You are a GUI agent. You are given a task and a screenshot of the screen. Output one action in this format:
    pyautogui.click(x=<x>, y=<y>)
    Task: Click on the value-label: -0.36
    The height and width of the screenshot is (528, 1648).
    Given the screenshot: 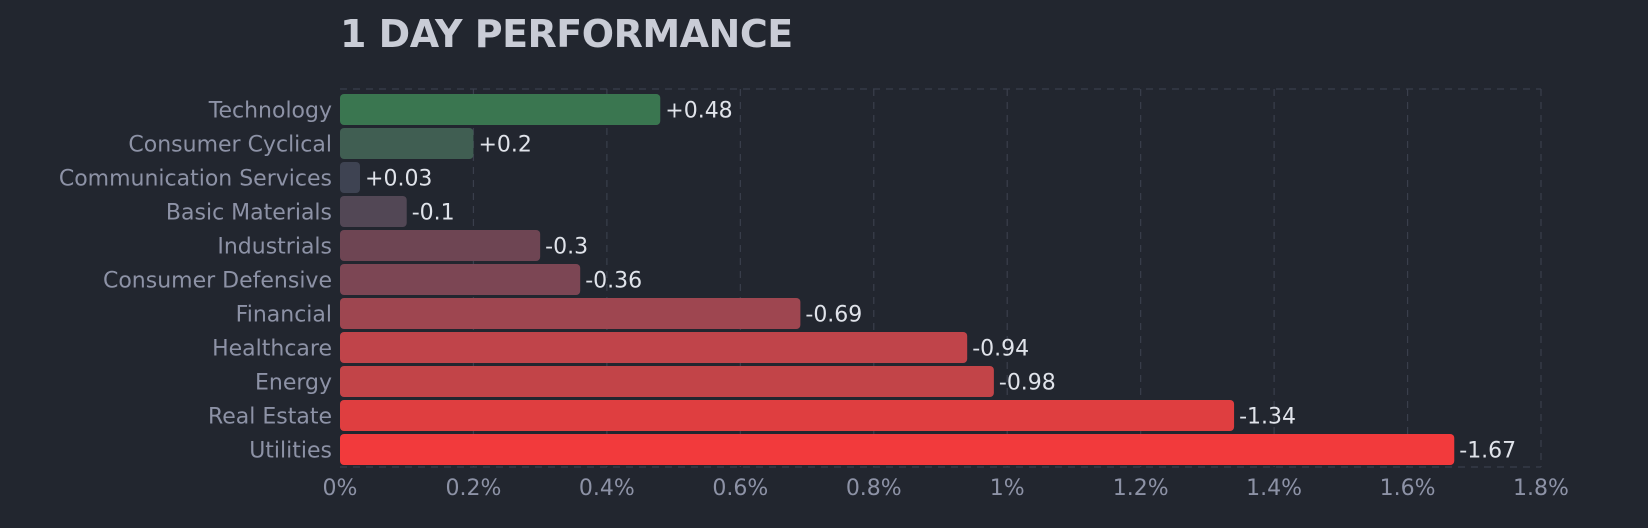 What is the action you would take?
    pyautogui.click(x=613, y=281)
    